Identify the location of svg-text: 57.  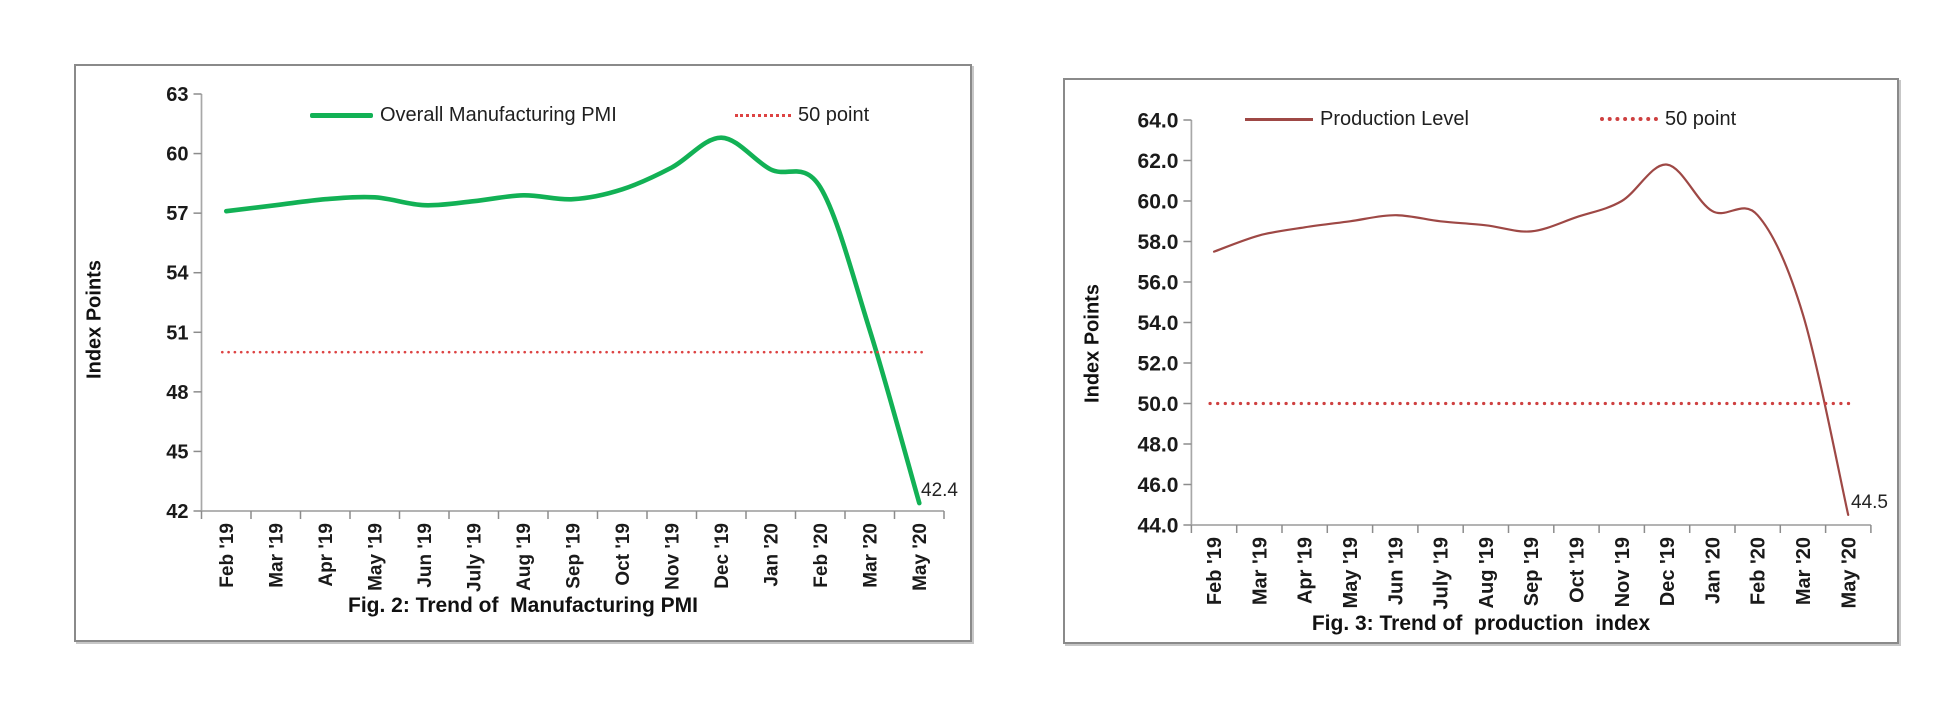
(177, 214).